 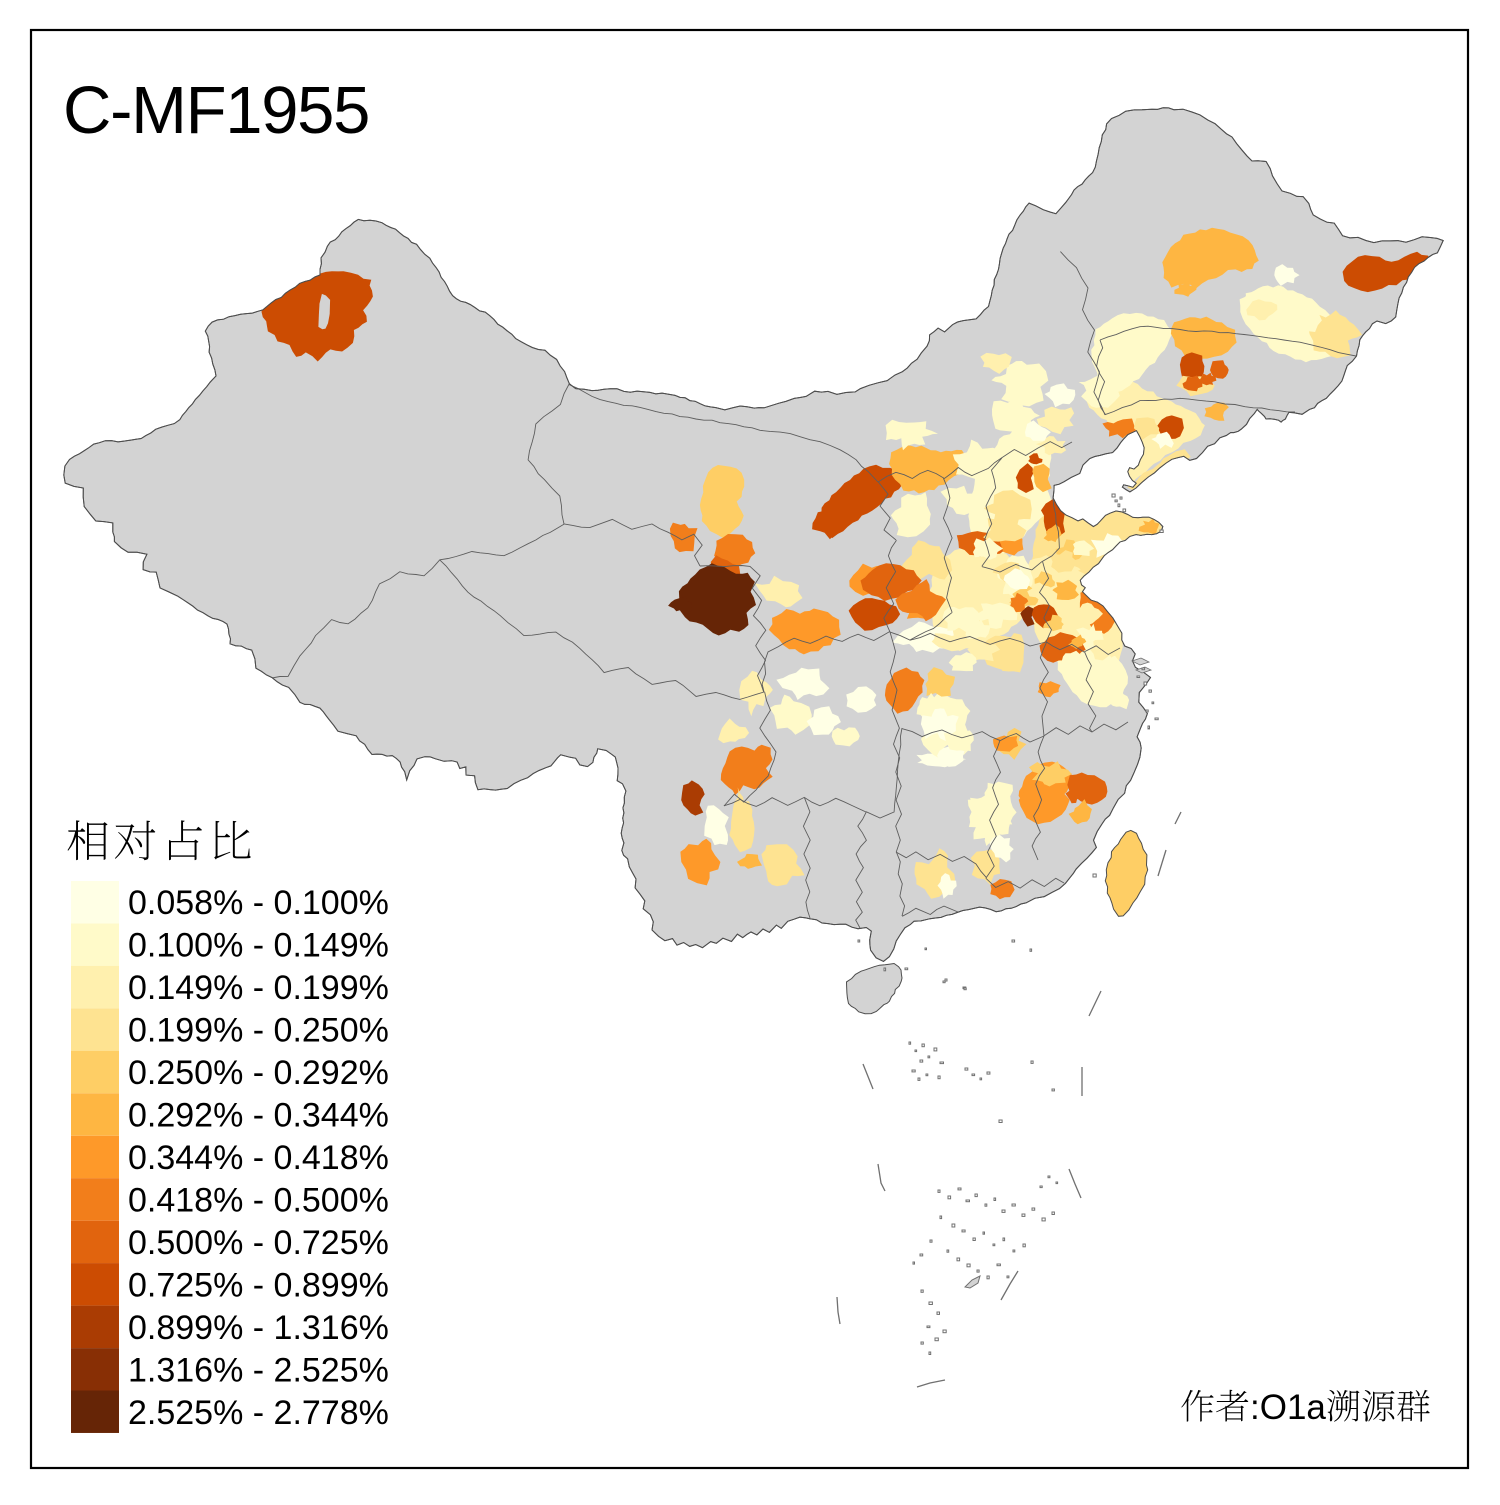 What do you see at coordinates (258, 1116) in the screenshot?
I see `svg-text: 0.292% - 0.344%` at bounding box center [258, 1116].